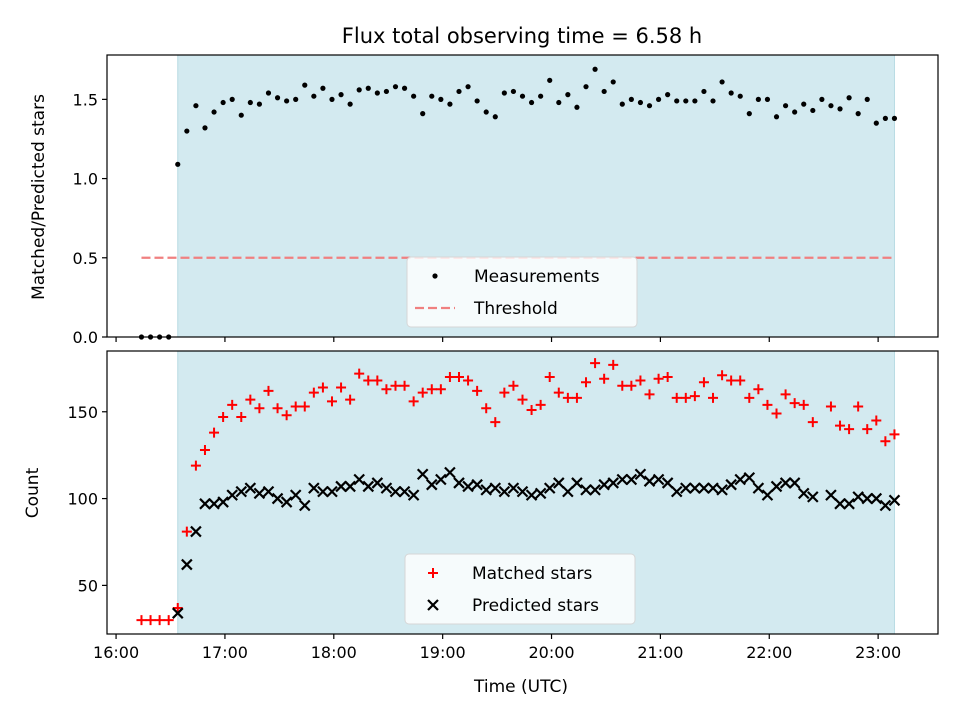 This screenshot has width=960, height=720. What do you see at coordinates (39, 197) in the screenshot?
I see `top-y-axis-label: Matched/Predicted stars` at bounding box center [39, 197].